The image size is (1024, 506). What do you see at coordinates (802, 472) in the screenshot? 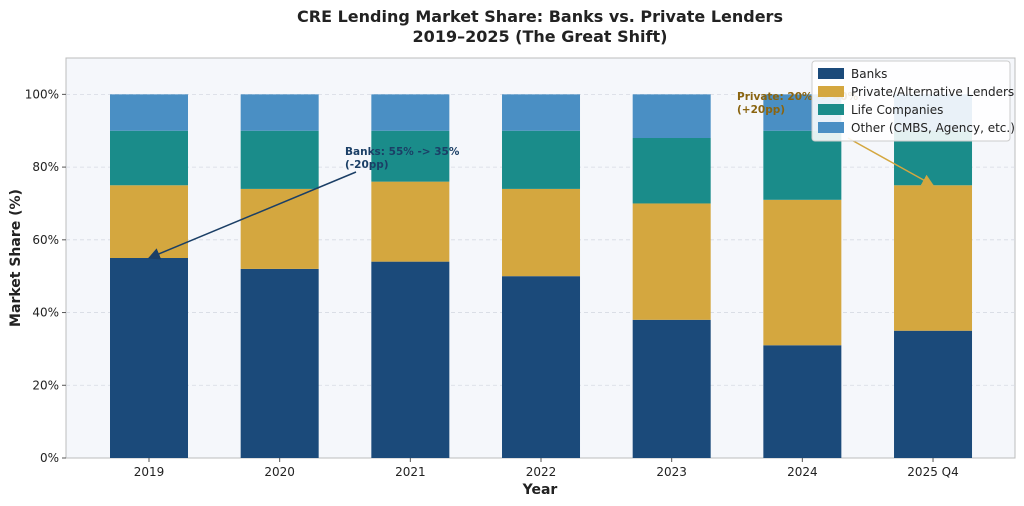
I see `x-tick-label: 2024` at bounding box center [802, 472].